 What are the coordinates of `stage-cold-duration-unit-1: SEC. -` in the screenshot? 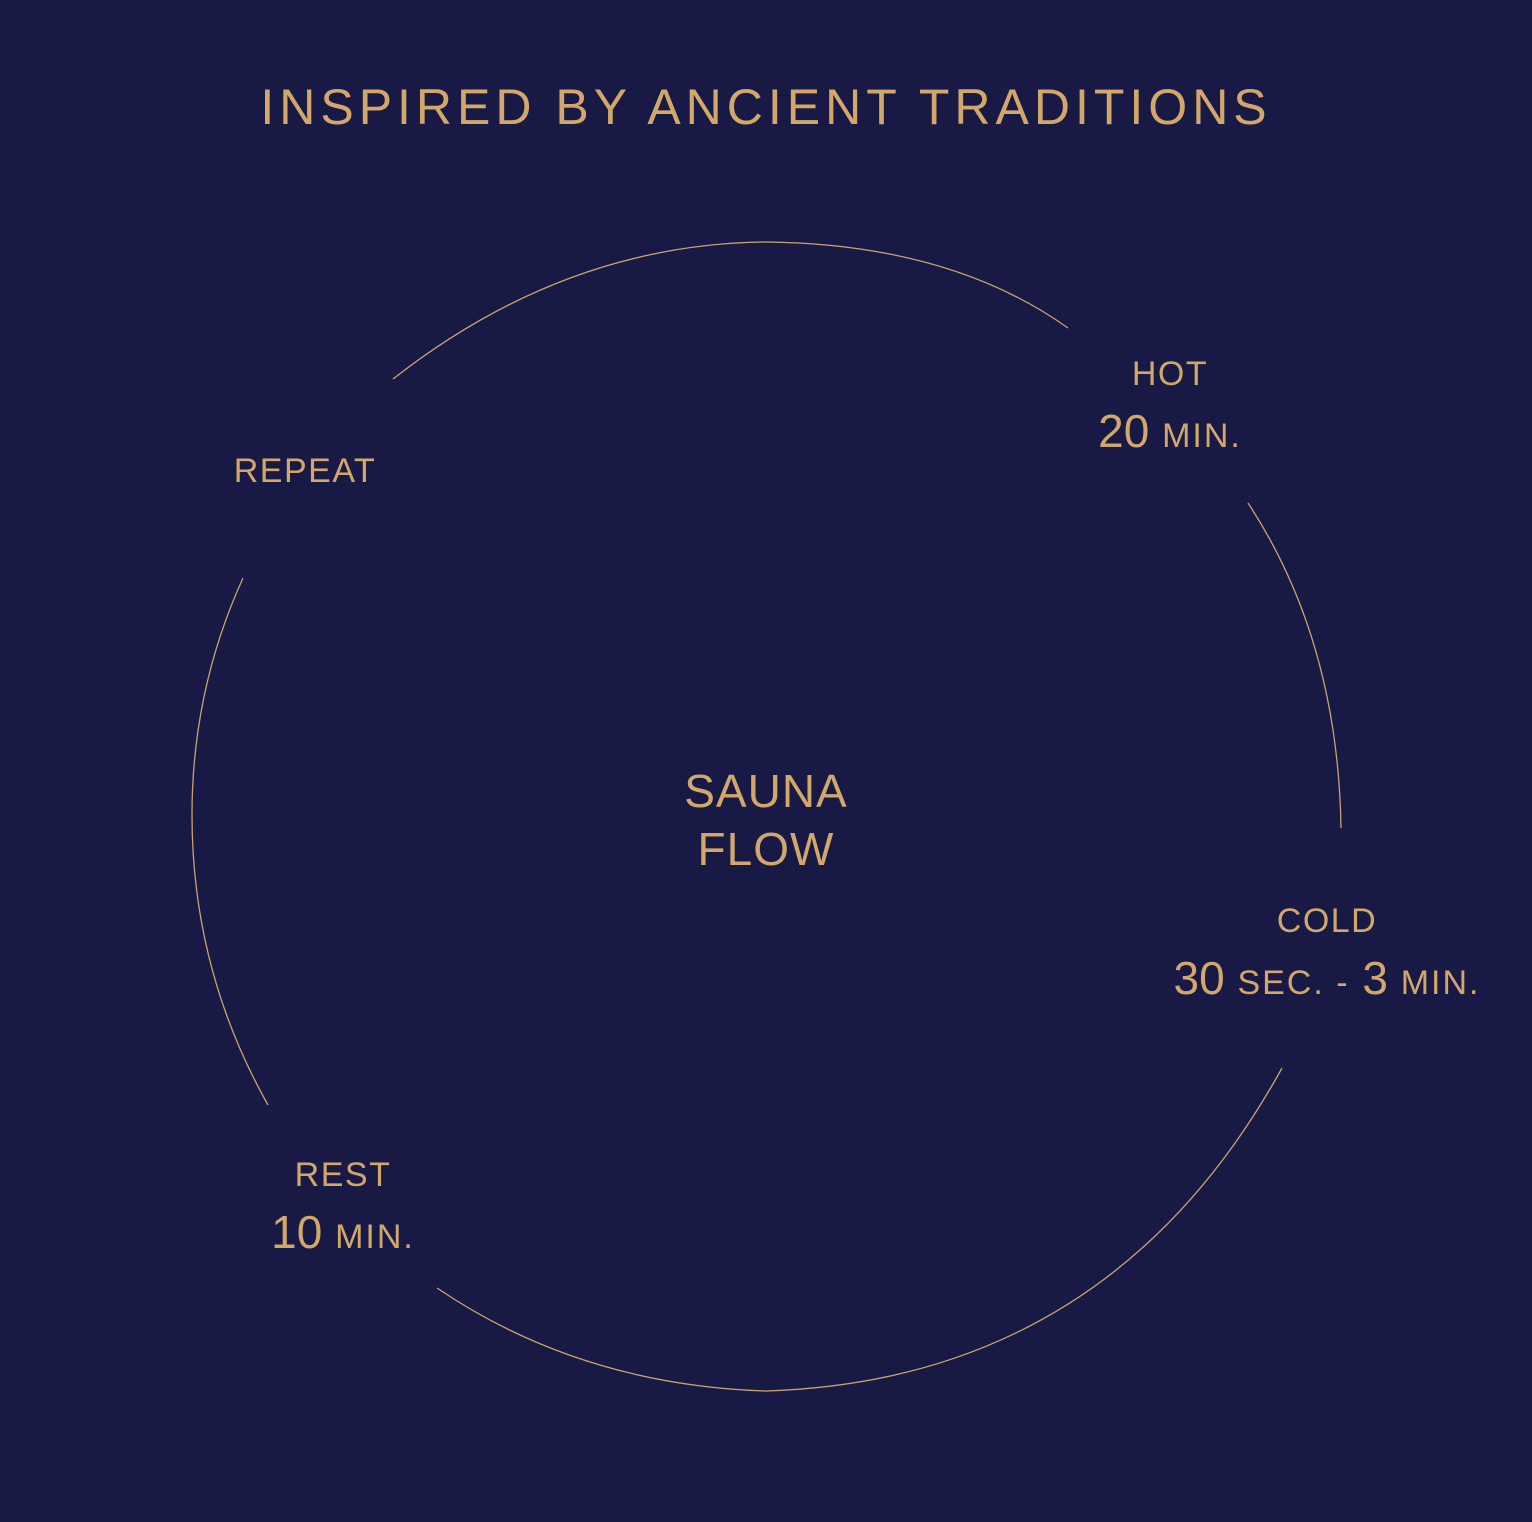 It's located at (1293, 983).